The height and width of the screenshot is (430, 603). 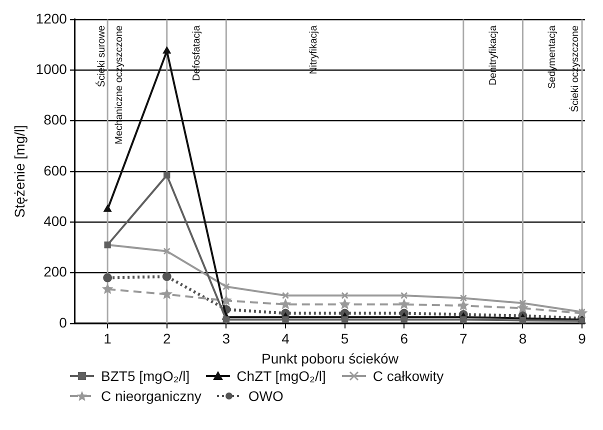 What do you see at coordinates (120, 84) in the screenshot?
I see `annotation: Mechaniczne oczyszczone` at bounding box center [120, 84].